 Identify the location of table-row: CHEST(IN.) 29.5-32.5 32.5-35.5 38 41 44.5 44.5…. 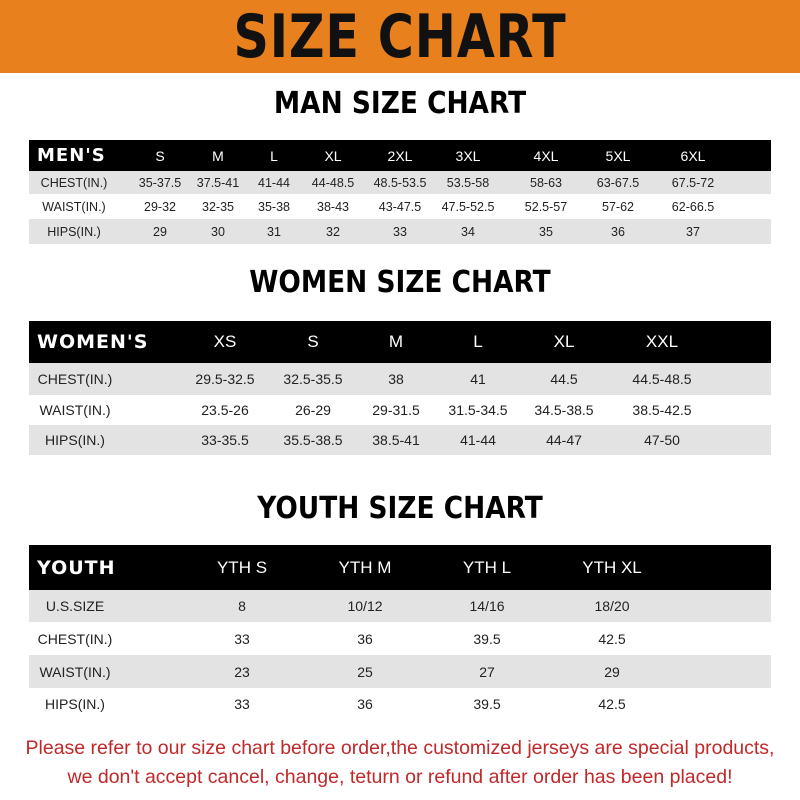
(400, 379).